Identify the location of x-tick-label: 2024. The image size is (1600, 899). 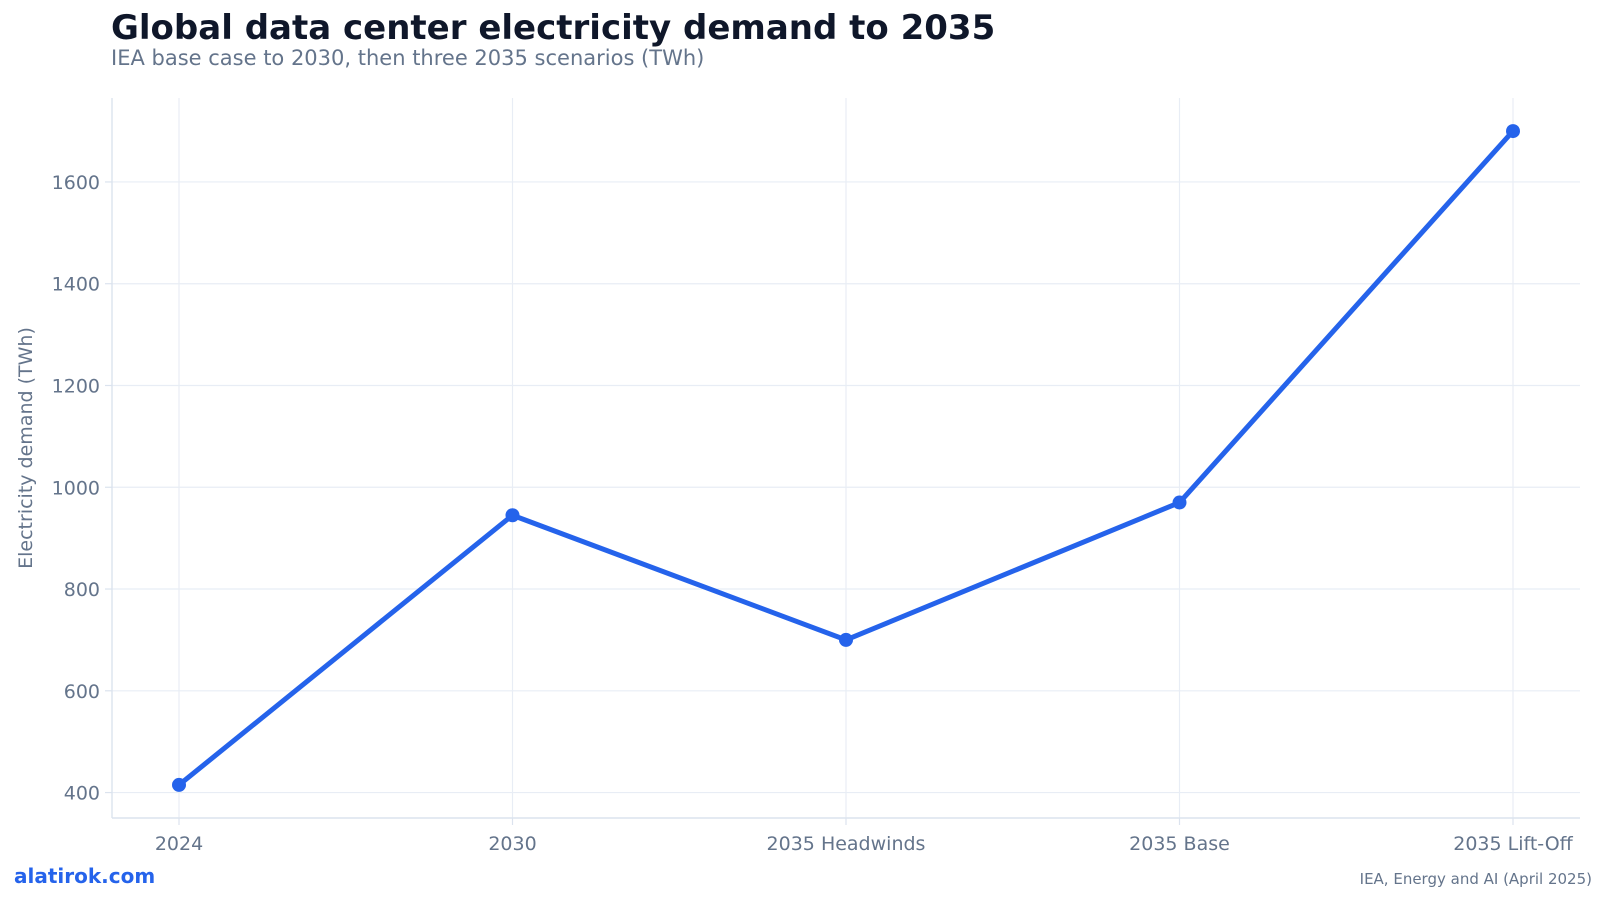
(179, 844).